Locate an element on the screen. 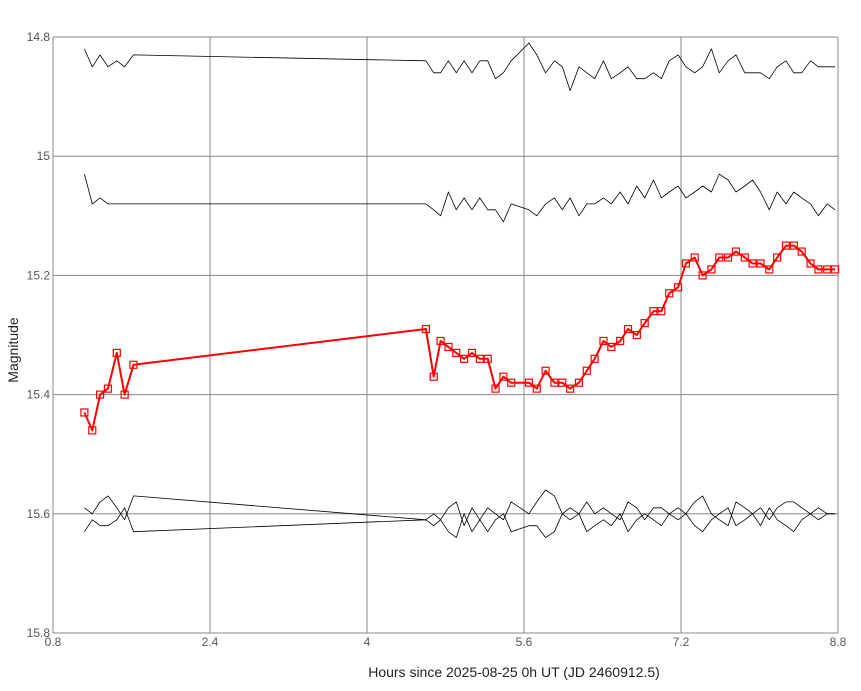 The width and height of the screenshot is (861, 691). y-tick-label: 15.4 is located at coordinates (39, 395).